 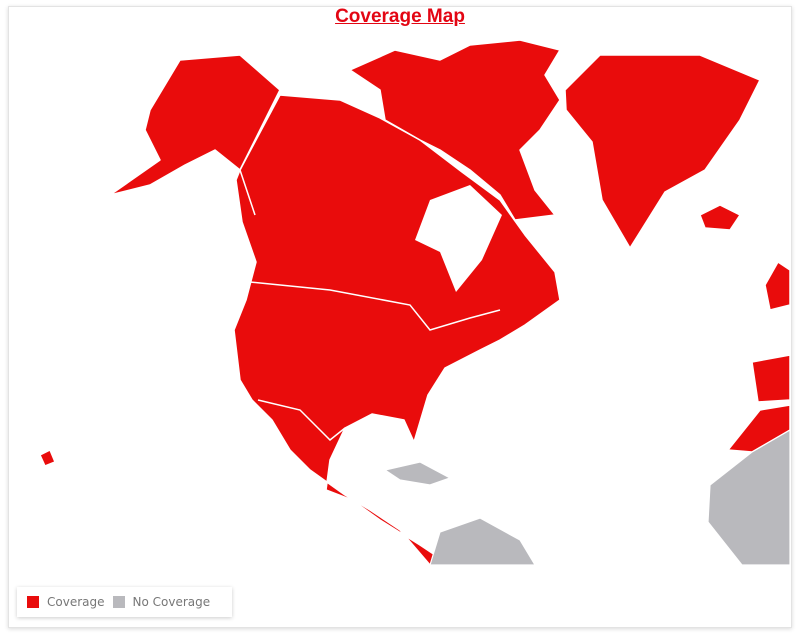 I want to click on legend: Coverage No Coverage, so click(x=125, y=602).